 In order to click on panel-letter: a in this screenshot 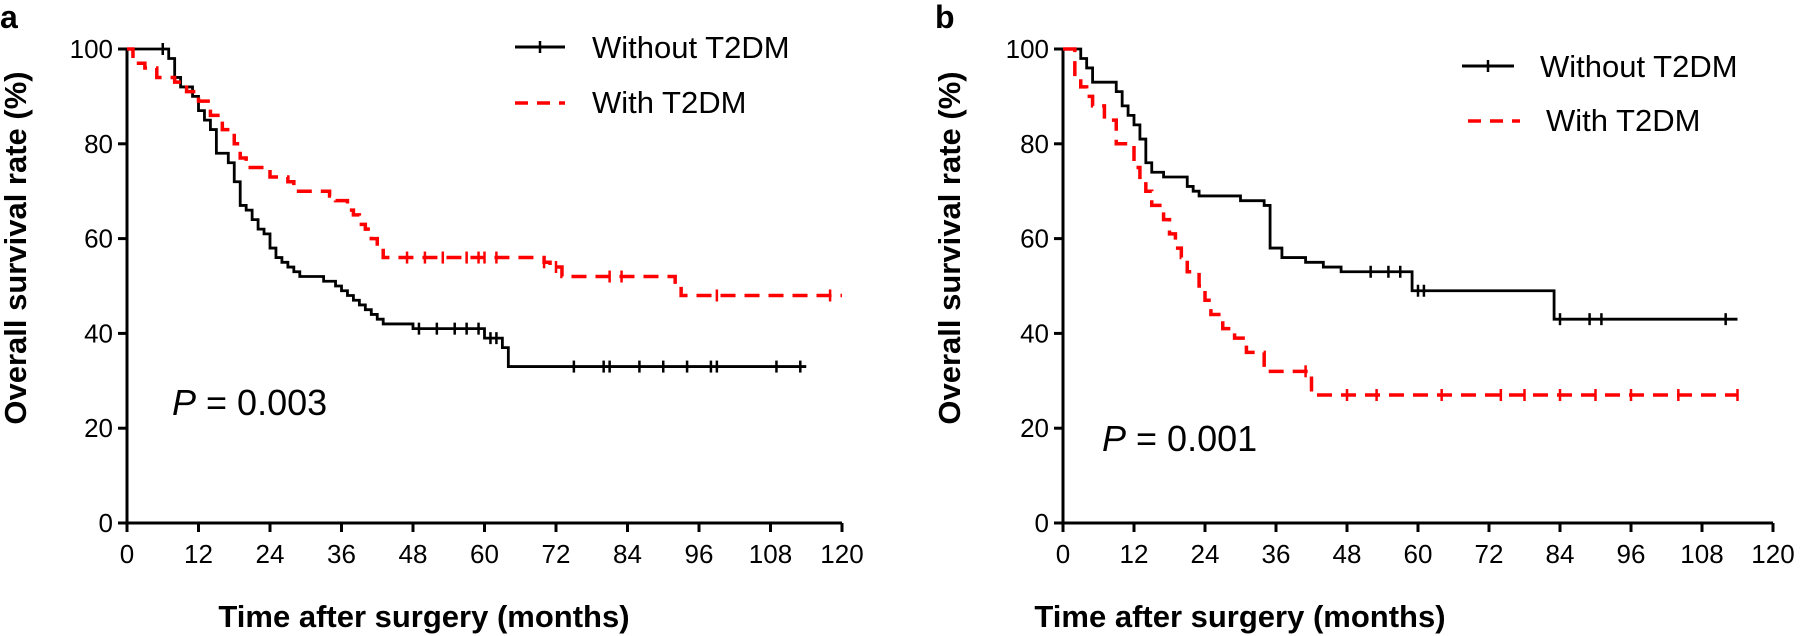, I will do `click(9, 17)`.